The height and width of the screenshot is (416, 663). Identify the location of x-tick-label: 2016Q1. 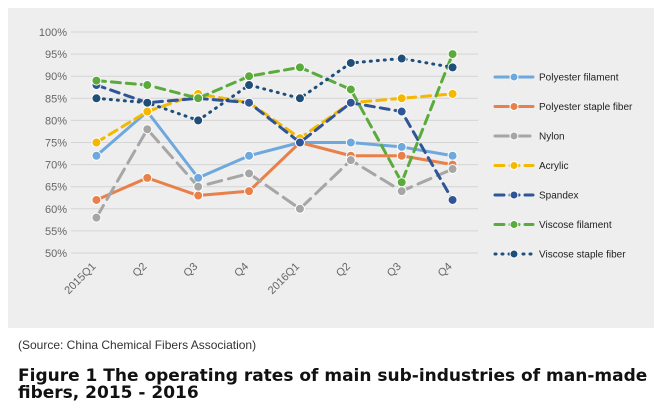
(284, 279).